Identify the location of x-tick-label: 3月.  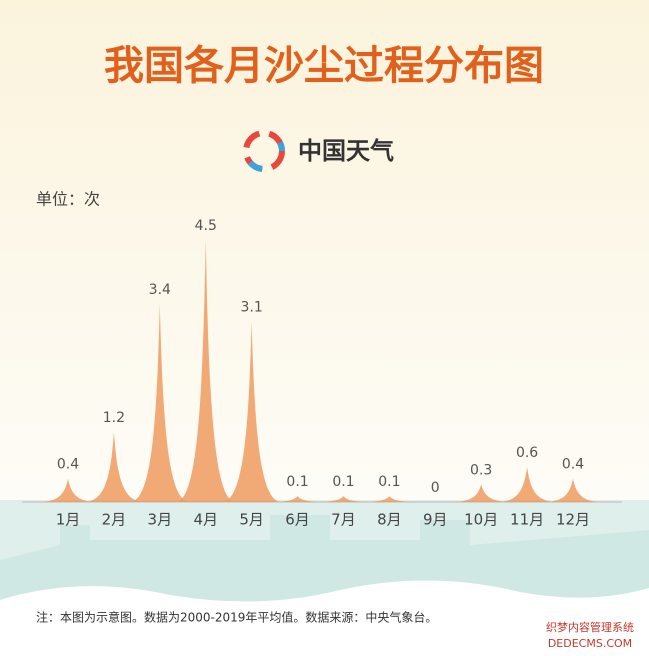
(160, 520).